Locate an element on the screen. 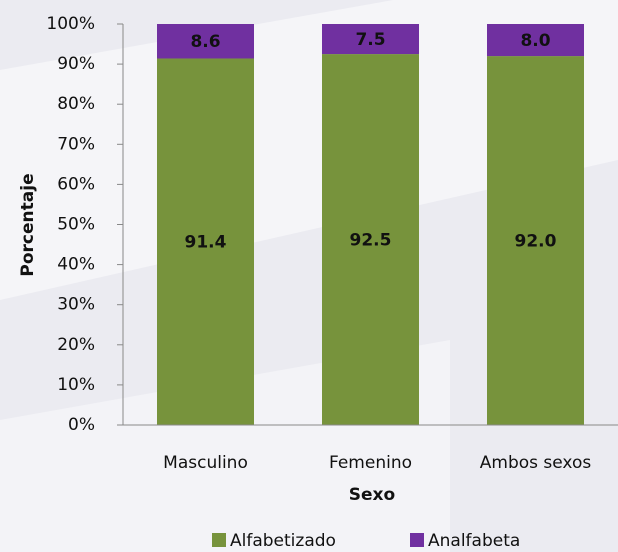 The image size is (618, 552). legend-label: Analfabeta is located at coordinates (474, 541).